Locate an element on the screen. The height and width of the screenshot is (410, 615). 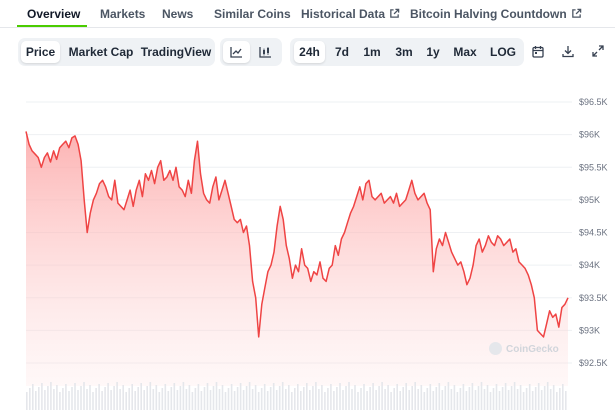
tab-overview: Overview is located at coordinates (54, 14).